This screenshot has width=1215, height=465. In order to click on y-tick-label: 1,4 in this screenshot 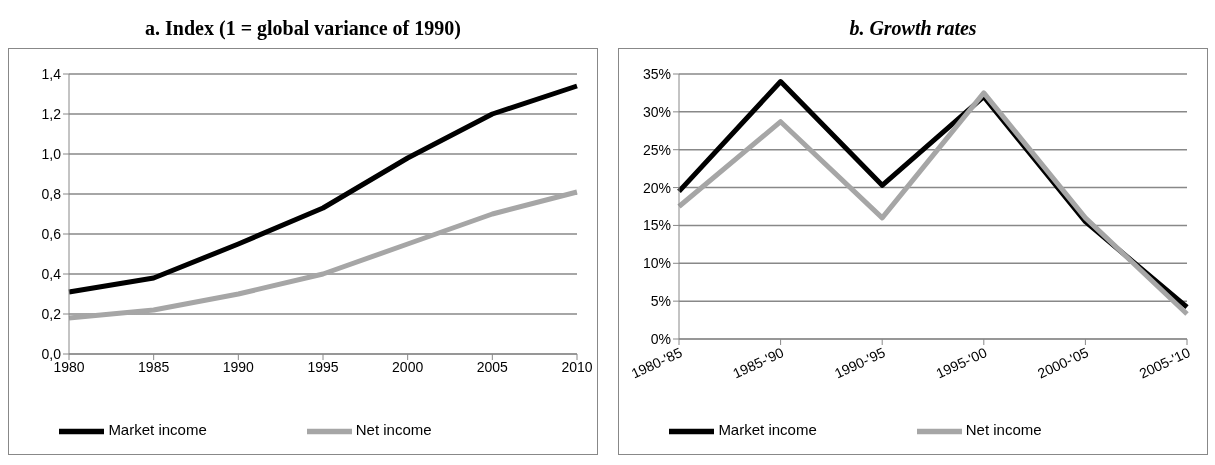, I will do `click(51, 73)`.